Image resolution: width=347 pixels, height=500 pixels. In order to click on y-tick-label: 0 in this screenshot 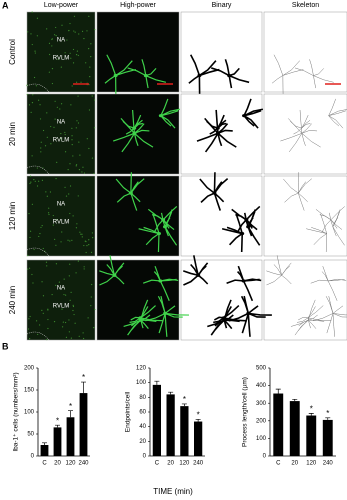, I will do `click(33, 457)`.